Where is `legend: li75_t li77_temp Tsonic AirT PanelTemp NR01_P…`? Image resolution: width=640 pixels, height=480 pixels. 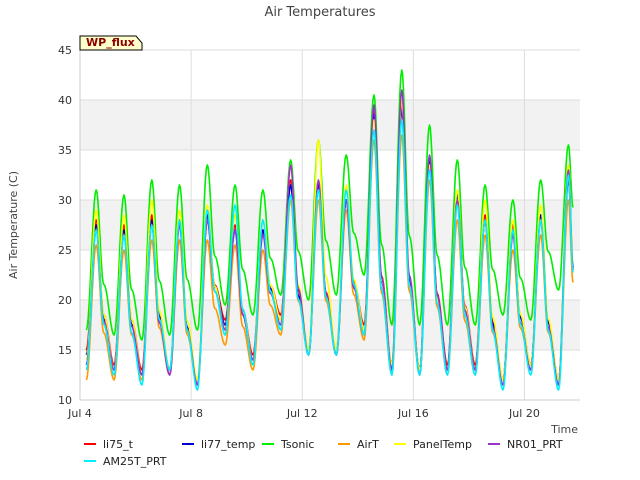
legend: li75_t li77_temp Tsonic AirT PanelTemp NR01_P… is located at coordinates (323, 453).